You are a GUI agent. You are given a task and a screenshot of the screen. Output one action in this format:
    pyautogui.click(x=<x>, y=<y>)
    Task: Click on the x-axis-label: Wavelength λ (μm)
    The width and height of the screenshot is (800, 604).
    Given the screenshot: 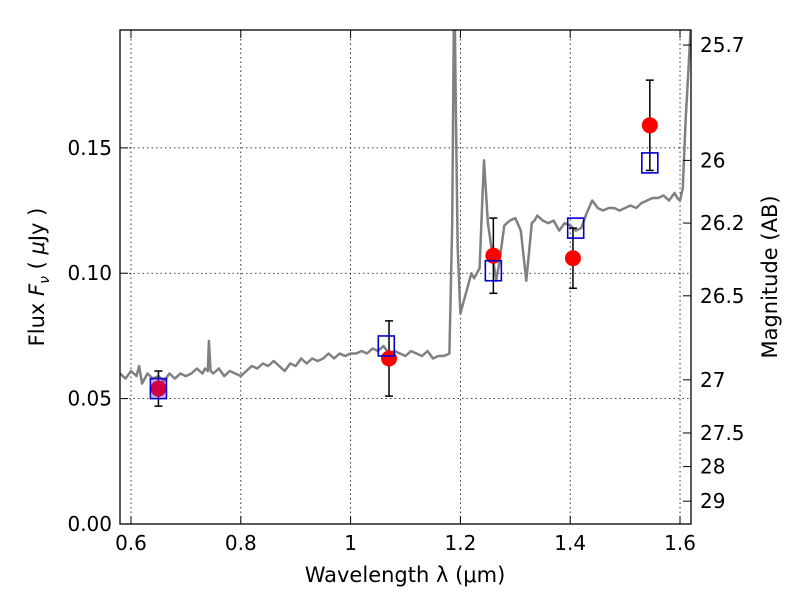 What is the action you would take?
    pyautogui.click(x=405, y=575)
    